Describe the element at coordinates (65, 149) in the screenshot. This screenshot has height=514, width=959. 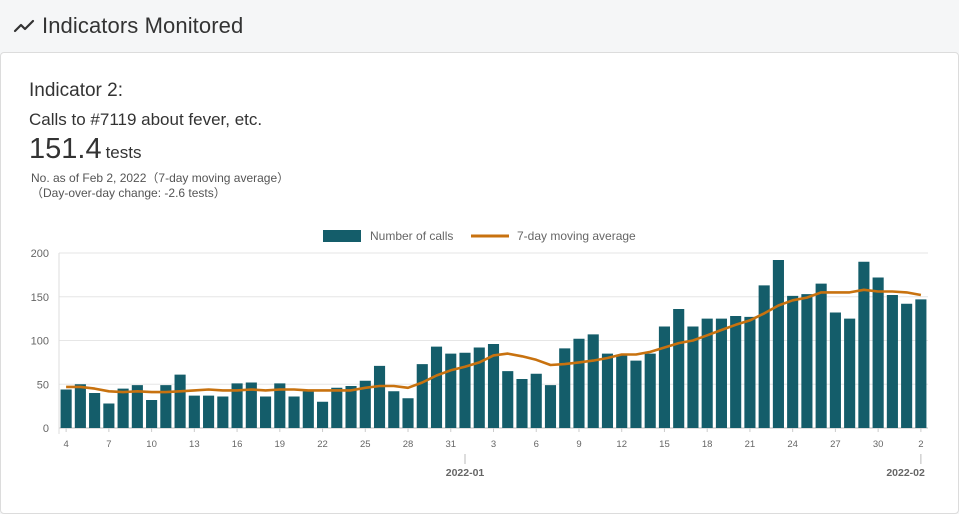
I see `indicator-value: 151.4` at that location.